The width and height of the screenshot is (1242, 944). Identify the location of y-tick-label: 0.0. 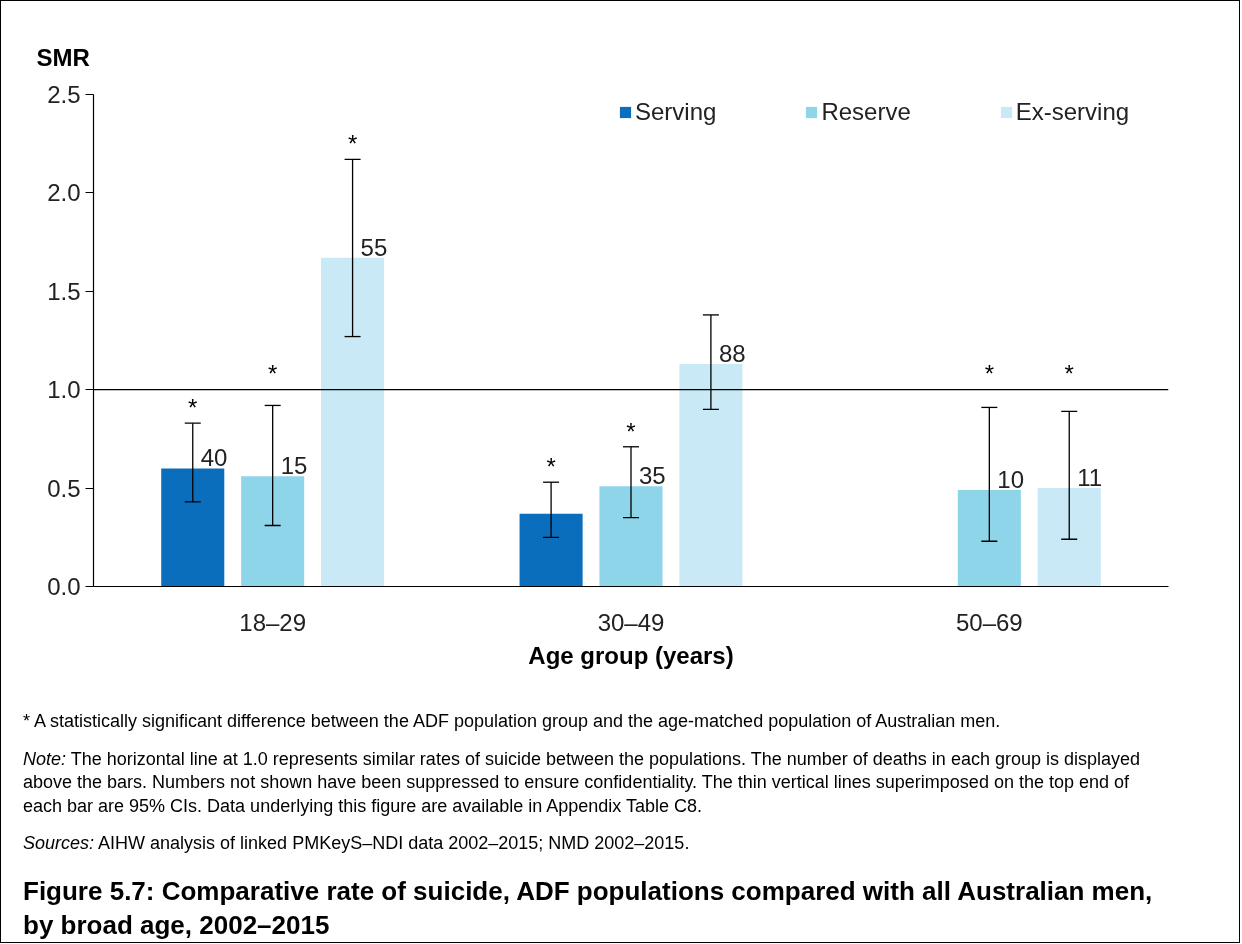
(64, 586).